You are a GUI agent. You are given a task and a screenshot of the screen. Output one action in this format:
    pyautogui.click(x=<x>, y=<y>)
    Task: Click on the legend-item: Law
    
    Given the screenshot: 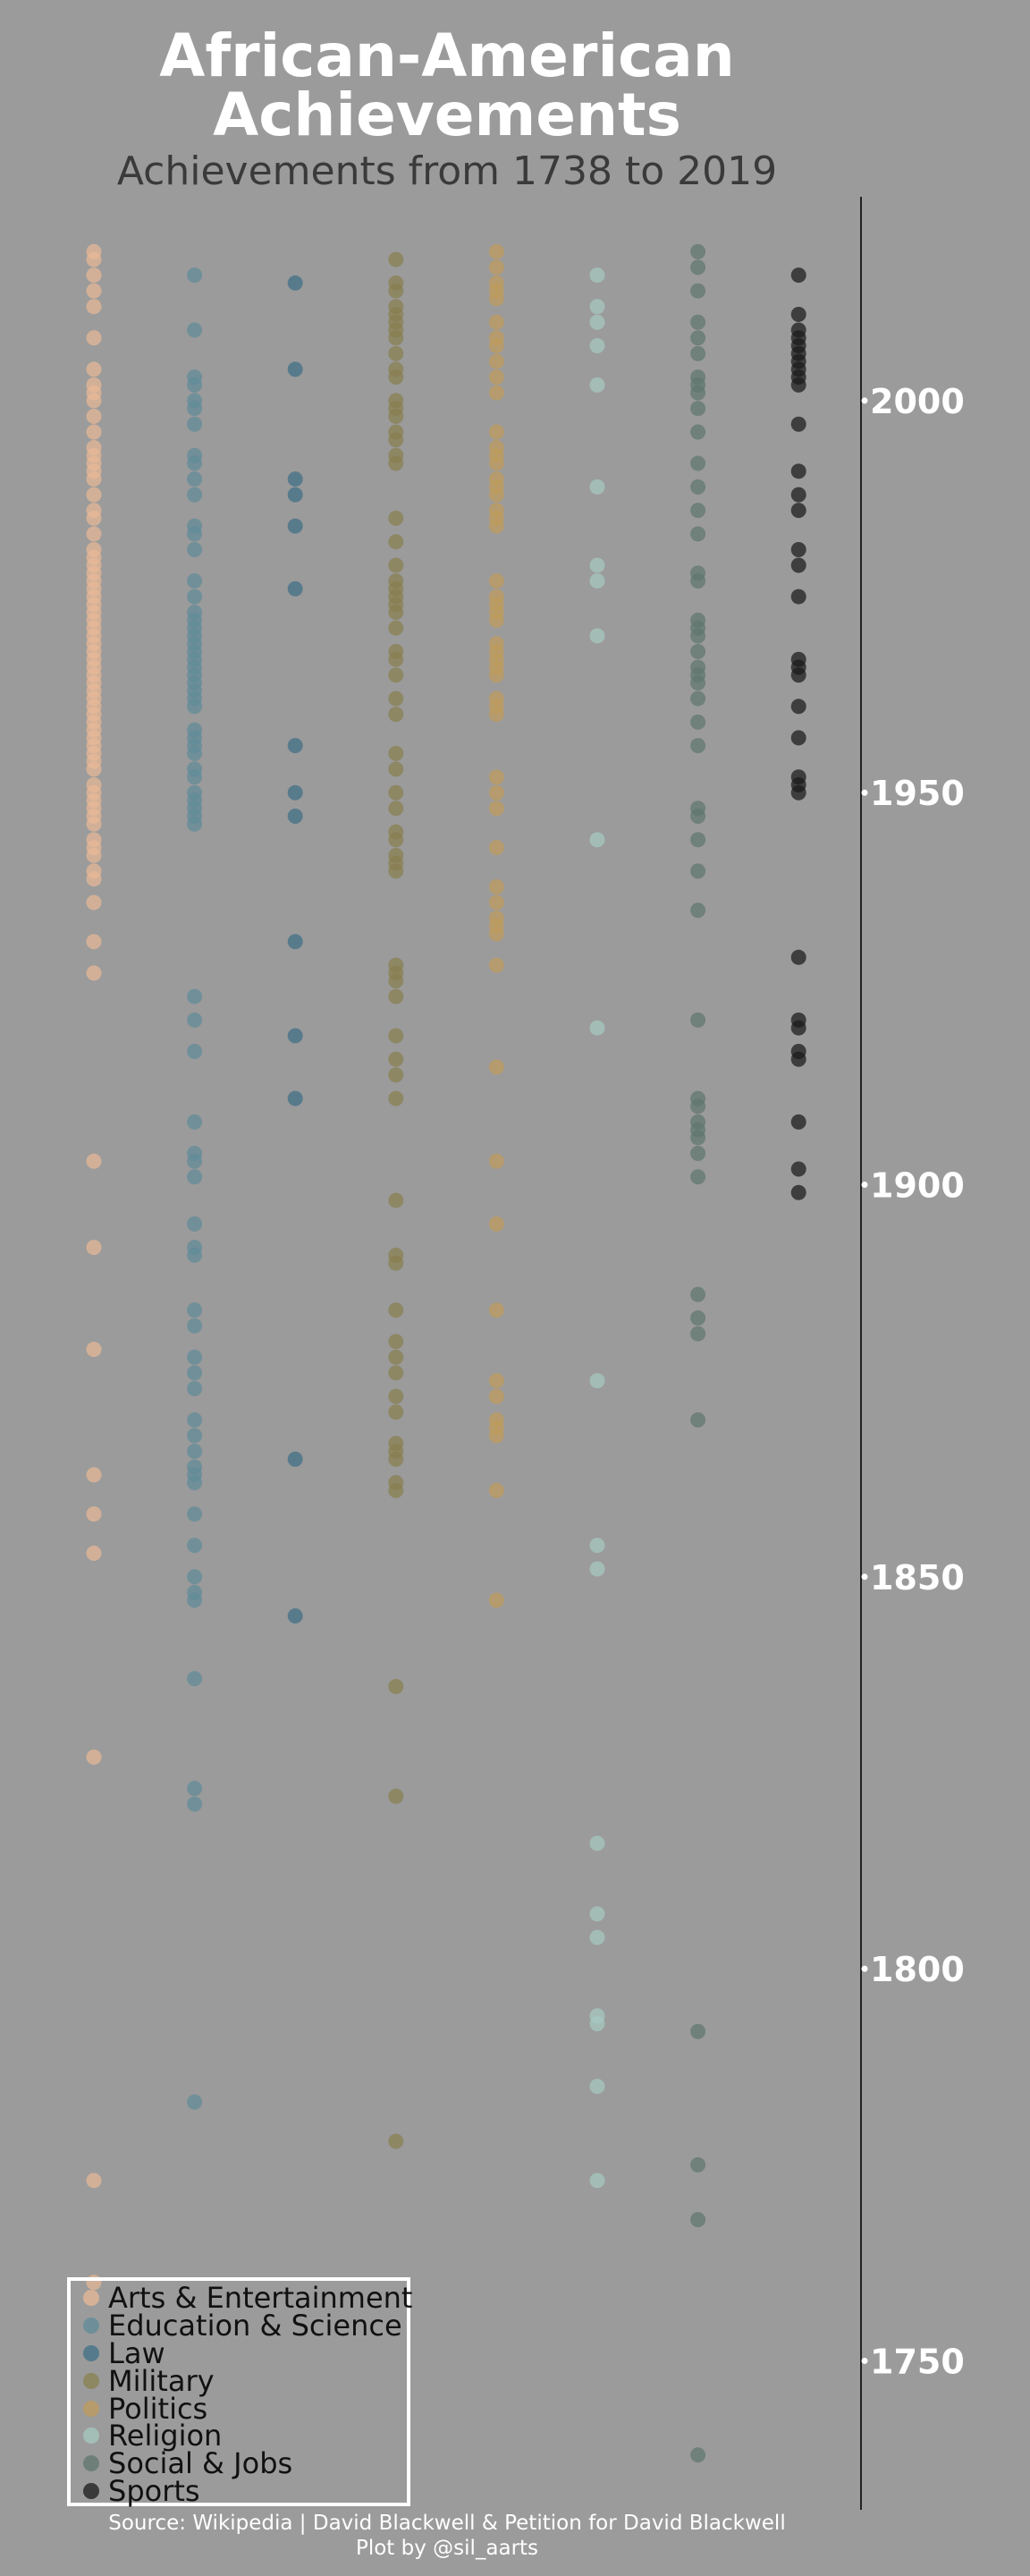 What is the action you would take?
    pyautogui.click(x=241, y=2353)
    